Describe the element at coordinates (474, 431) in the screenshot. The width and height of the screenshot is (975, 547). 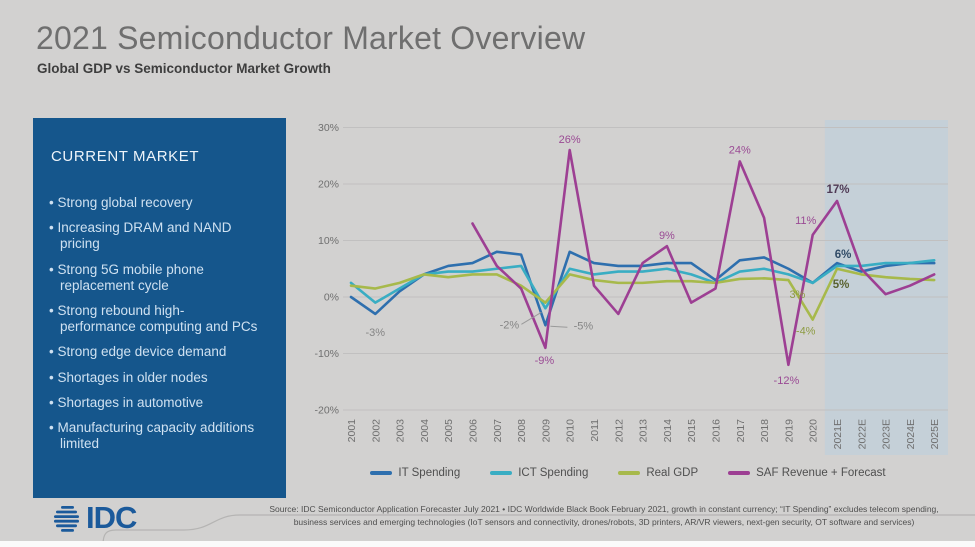
I see `x-tick-label: 2006` at that location.